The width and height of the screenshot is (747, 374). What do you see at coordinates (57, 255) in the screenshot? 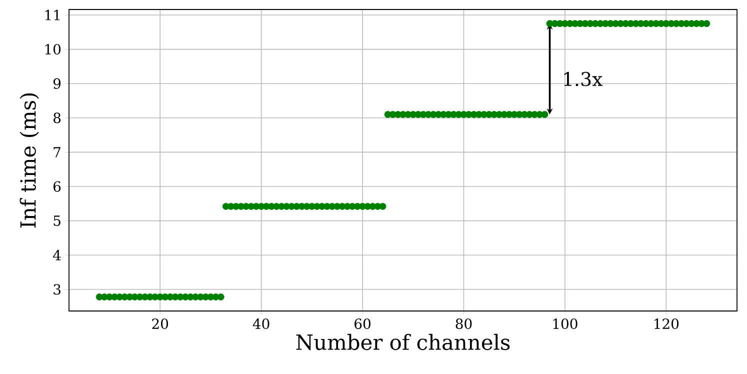
I see `y-tick-label: 4` at bounding box center [57, 255].